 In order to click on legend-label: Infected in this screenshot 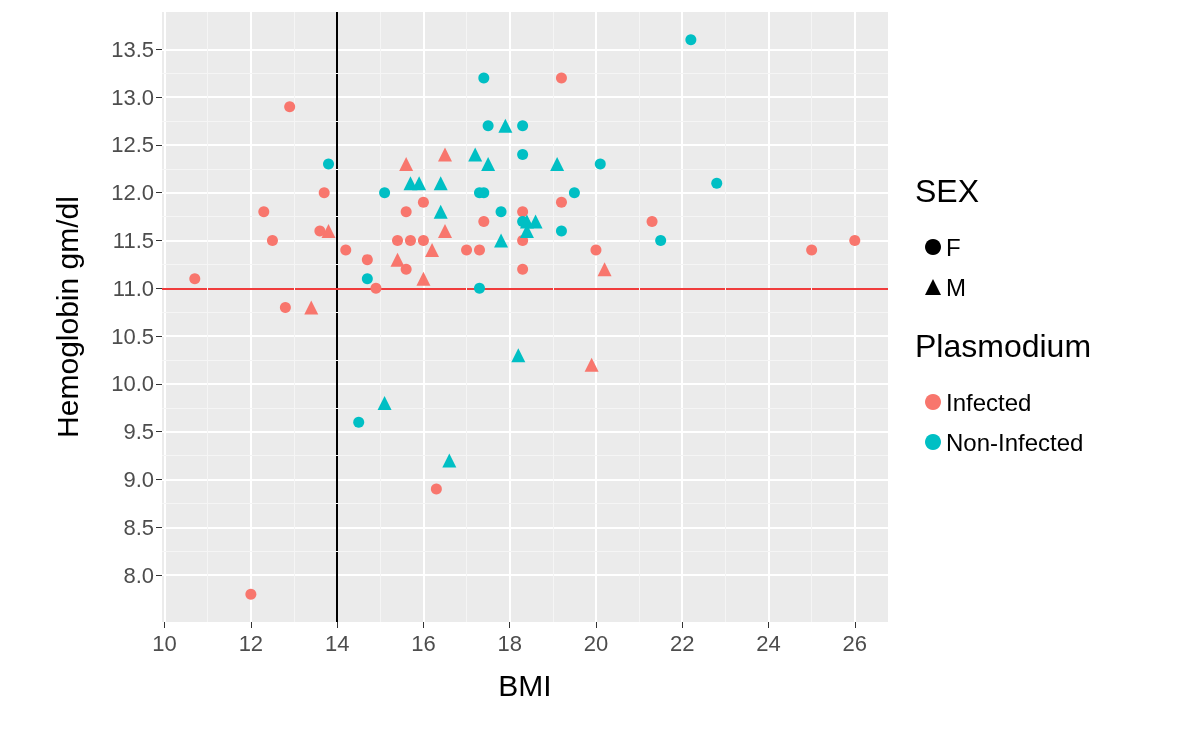, I will do `click(989, 402)`.